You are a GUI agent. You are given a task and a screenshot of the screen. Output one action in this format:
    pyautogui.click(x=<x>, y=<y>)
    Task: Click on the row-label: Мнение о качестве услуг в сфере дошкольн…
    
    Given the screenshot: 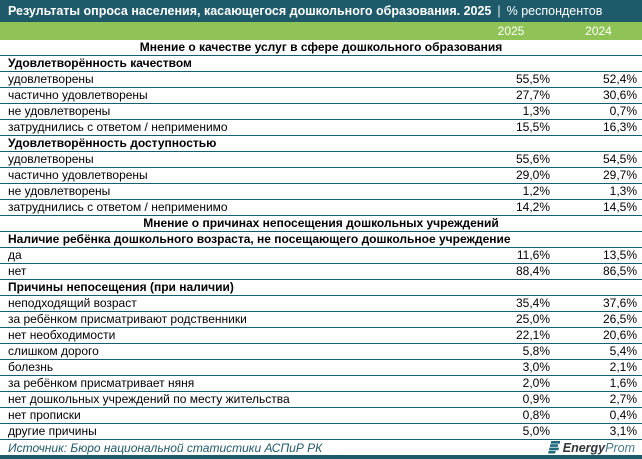 What is the action you would take?
    pyautogui.click(x=321, y=47)
    